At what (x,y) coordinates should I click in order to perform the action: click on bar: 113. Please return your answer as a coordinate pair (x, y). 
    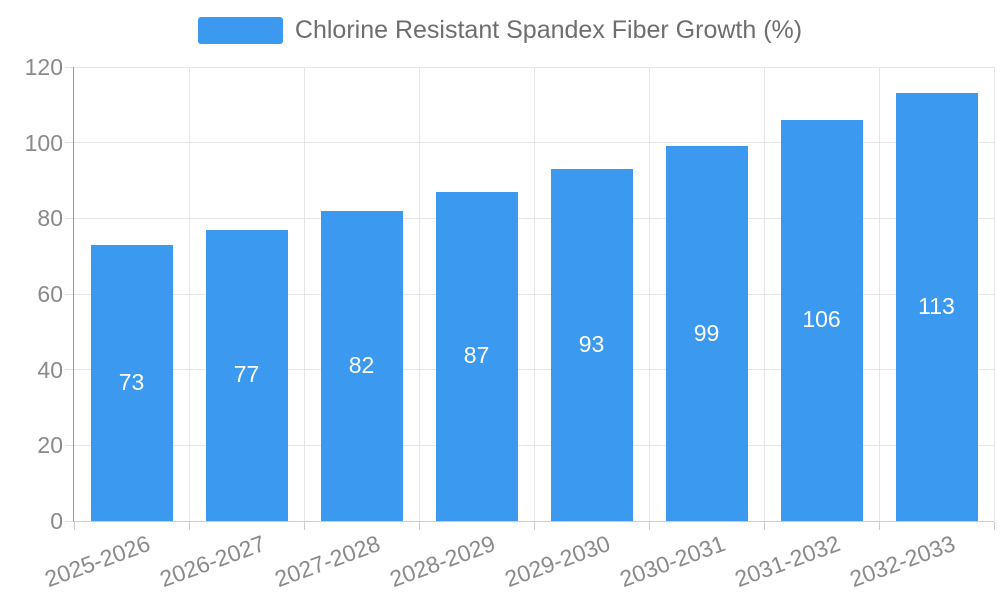
    Looking at the image, I should click on (936, 307).